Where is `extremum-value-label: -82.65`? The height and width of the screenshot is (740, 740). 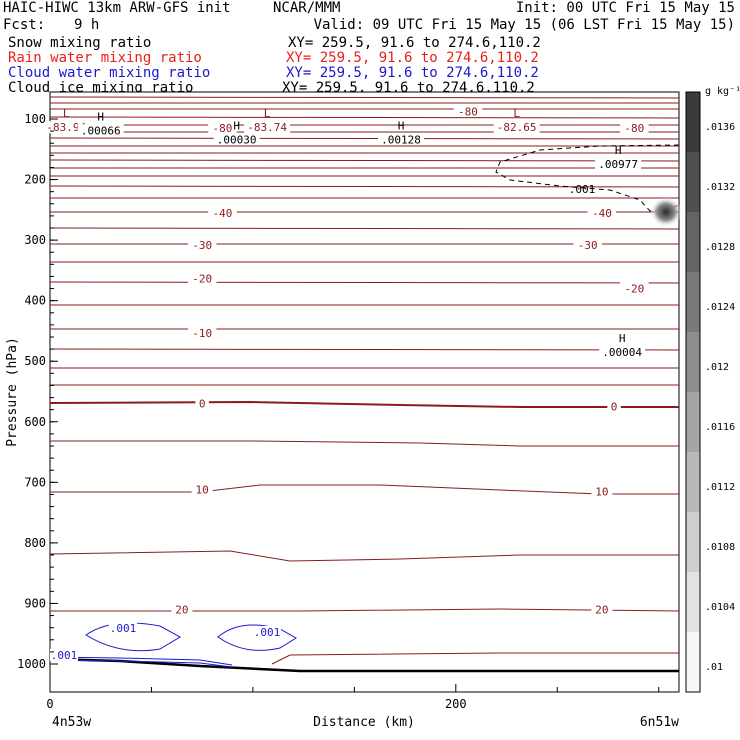
extremum-value-label: -82.65 is located at coordinates (517, 127).